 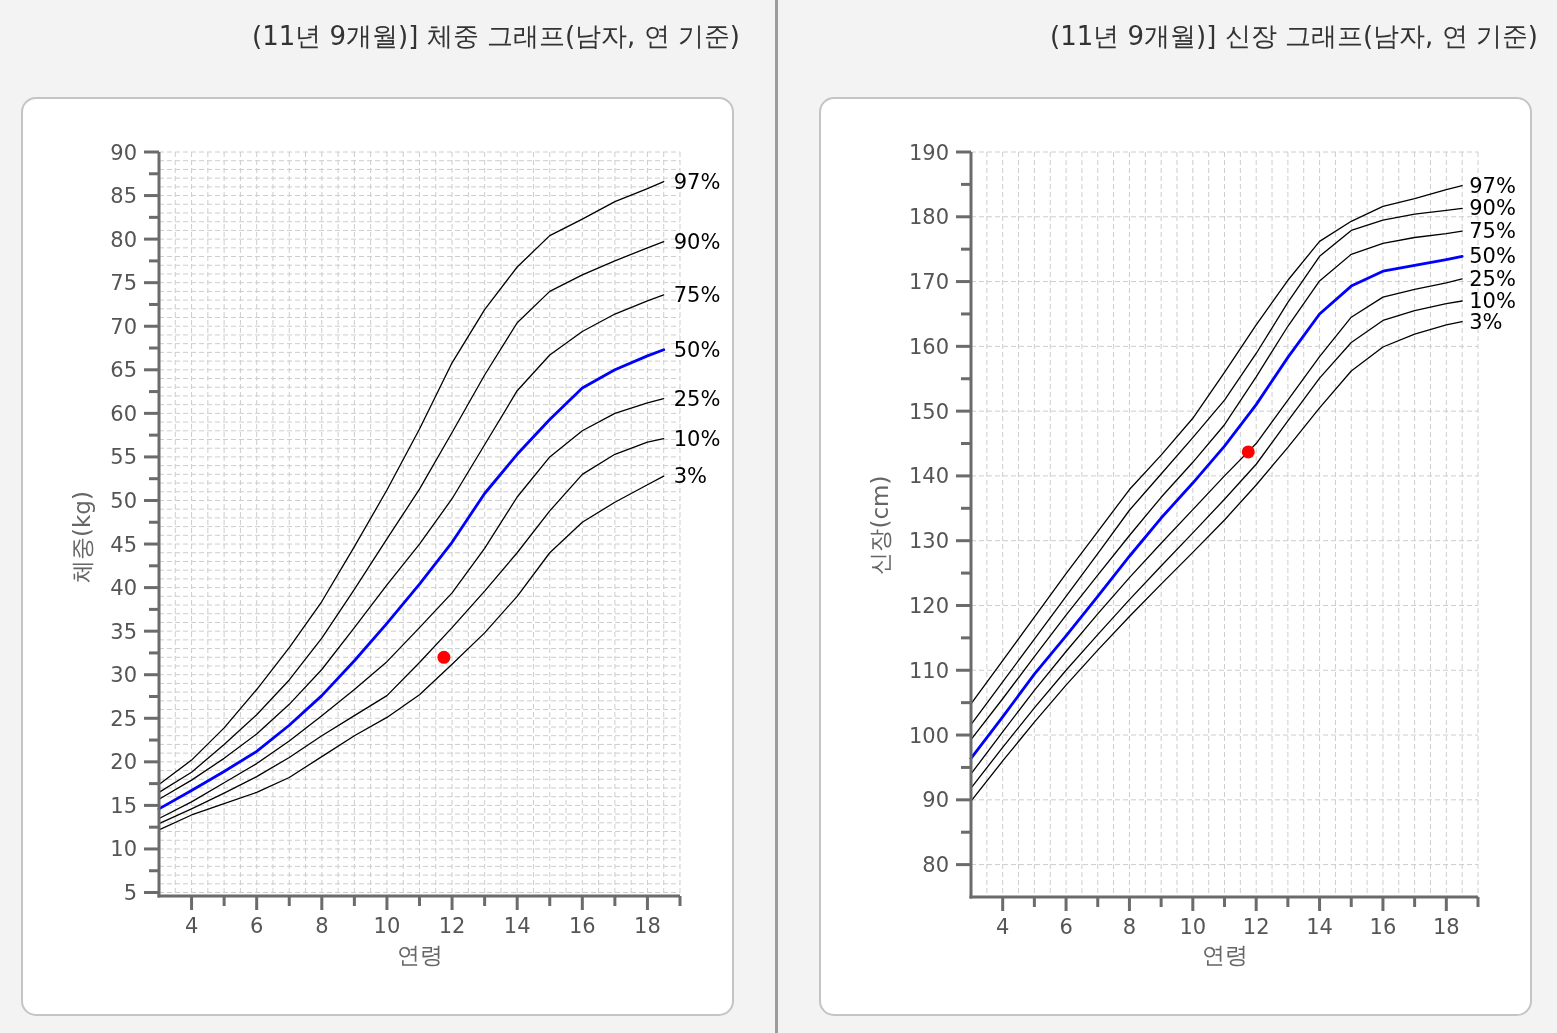 I want to click on title: (11년 9개월)] 체중 그래프(남자, 연 기준), so click(x=496, y=36).